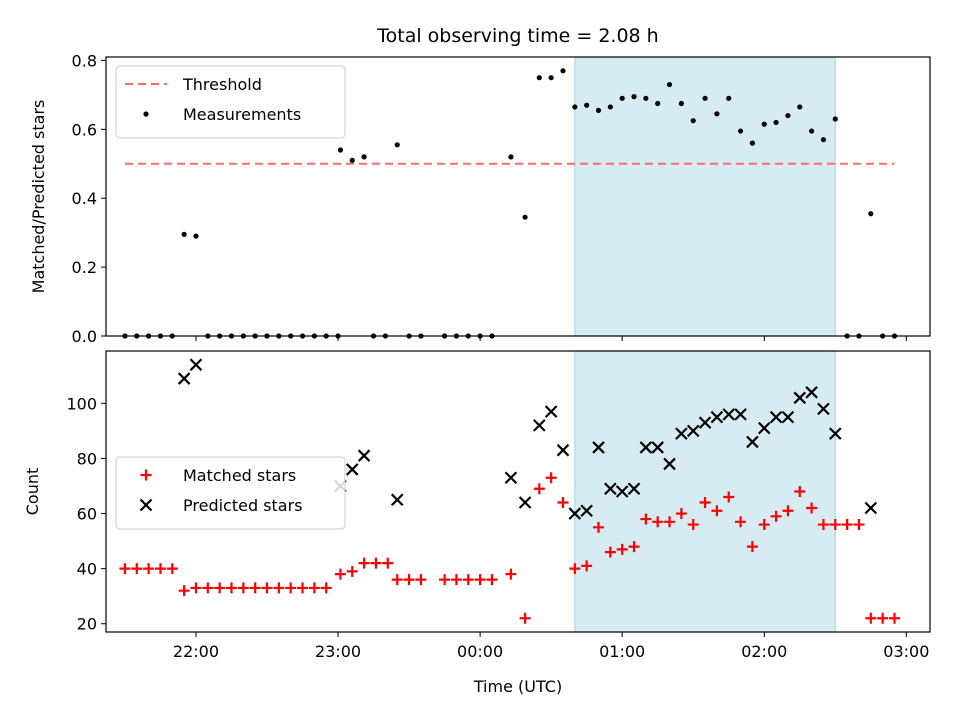 The image size is (960, 720). I want to click on x-tick-label: 01:00, so click(622, 651).